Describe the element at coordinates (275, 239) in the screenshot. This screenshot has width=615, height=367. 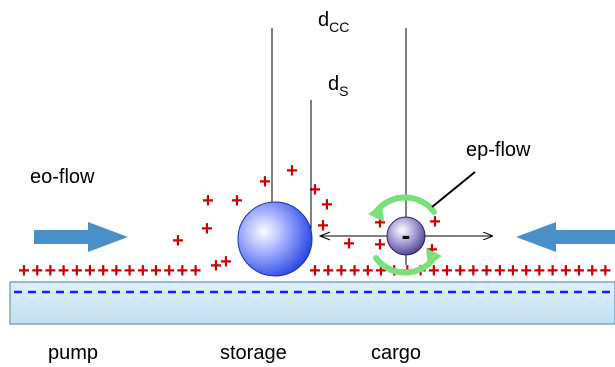
I see `storage-particle` at that location.